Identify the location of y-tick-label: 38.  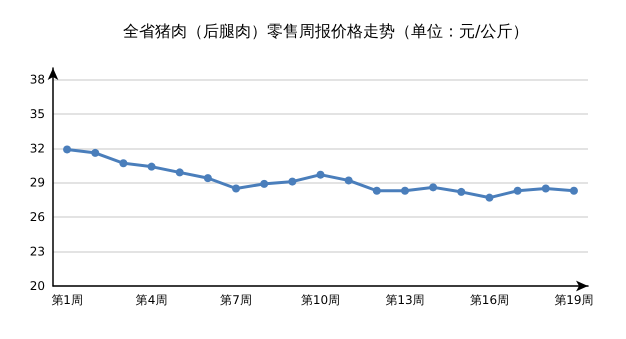
(37, 79).